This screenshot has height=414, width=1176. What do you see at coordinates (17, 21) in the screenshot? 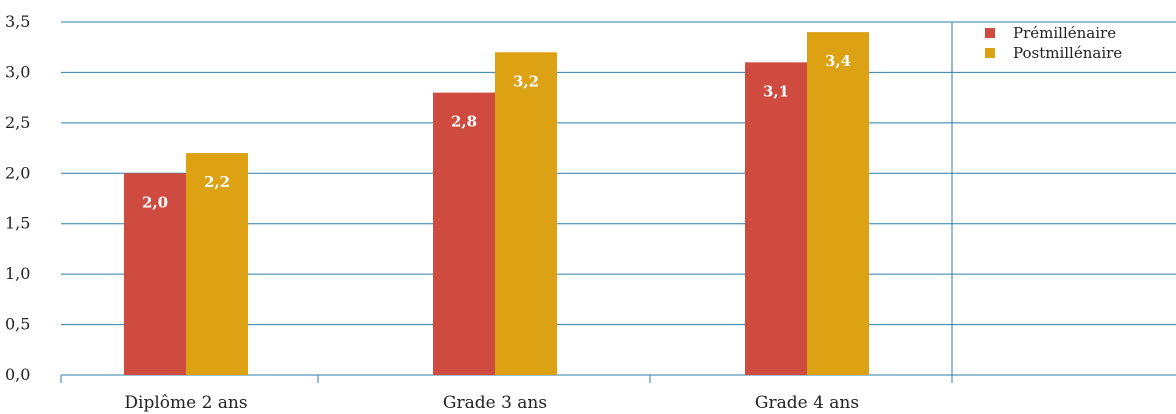
I see `y-tick-label: 3,5` at bounding box center [17, 21].